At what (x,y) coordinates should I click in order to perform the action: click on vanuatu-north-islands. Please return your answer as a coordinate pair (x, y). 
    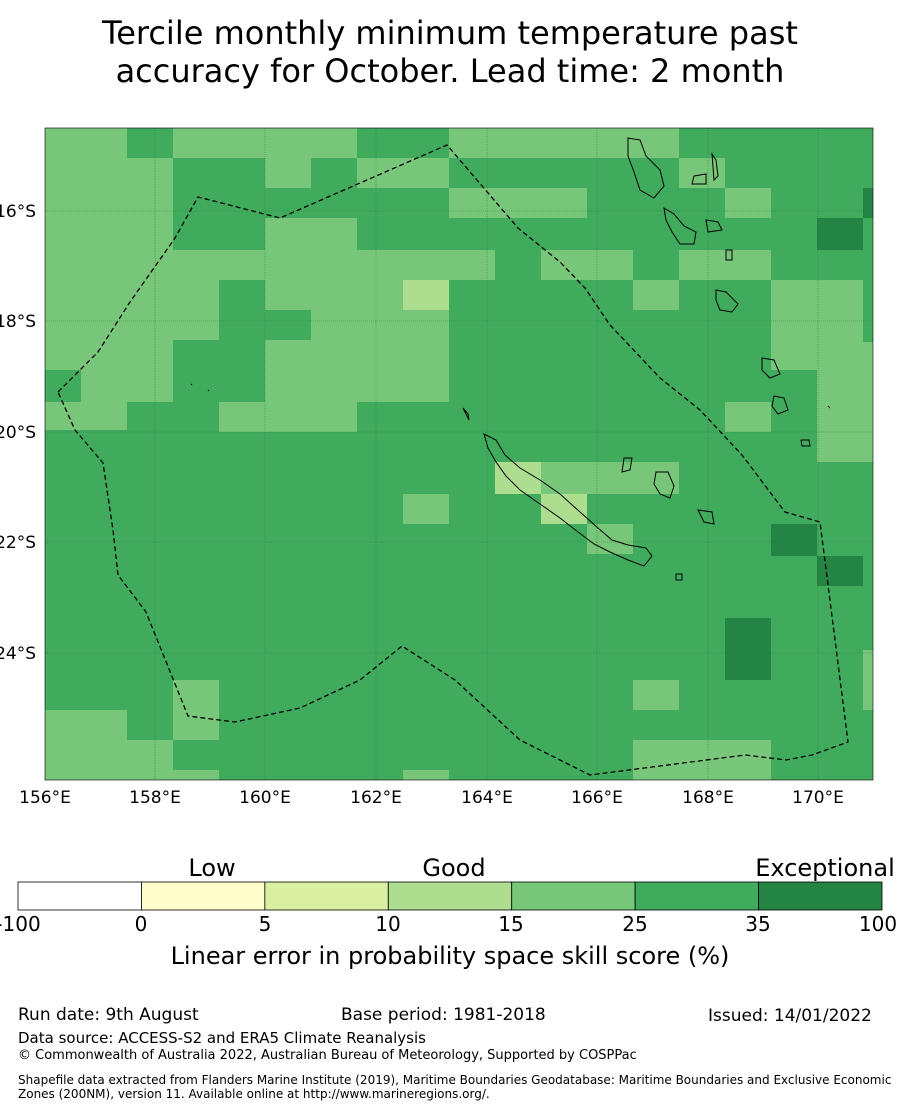
    Looking at the image, I should click on (712, 206).